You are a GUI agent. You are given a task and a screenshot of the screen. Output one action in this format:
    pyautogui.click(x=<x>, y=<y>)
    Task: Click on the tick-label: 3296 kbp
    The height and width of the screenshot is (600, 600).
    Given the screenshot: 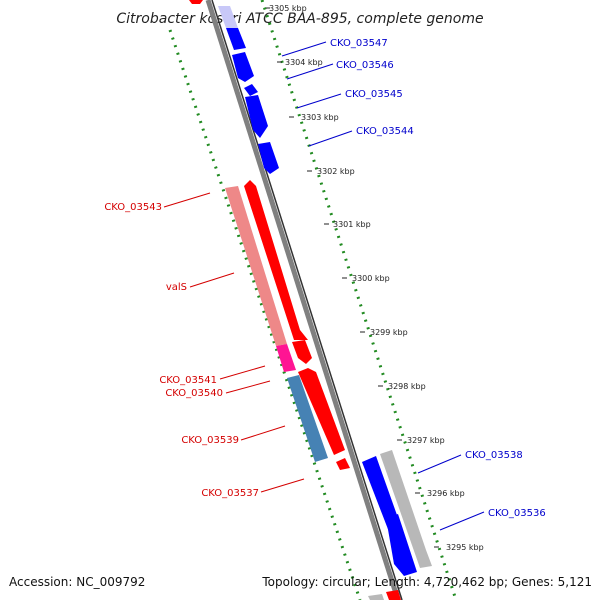 What is the action you would take?
    pyautogui.click(x=446, y=493)
    